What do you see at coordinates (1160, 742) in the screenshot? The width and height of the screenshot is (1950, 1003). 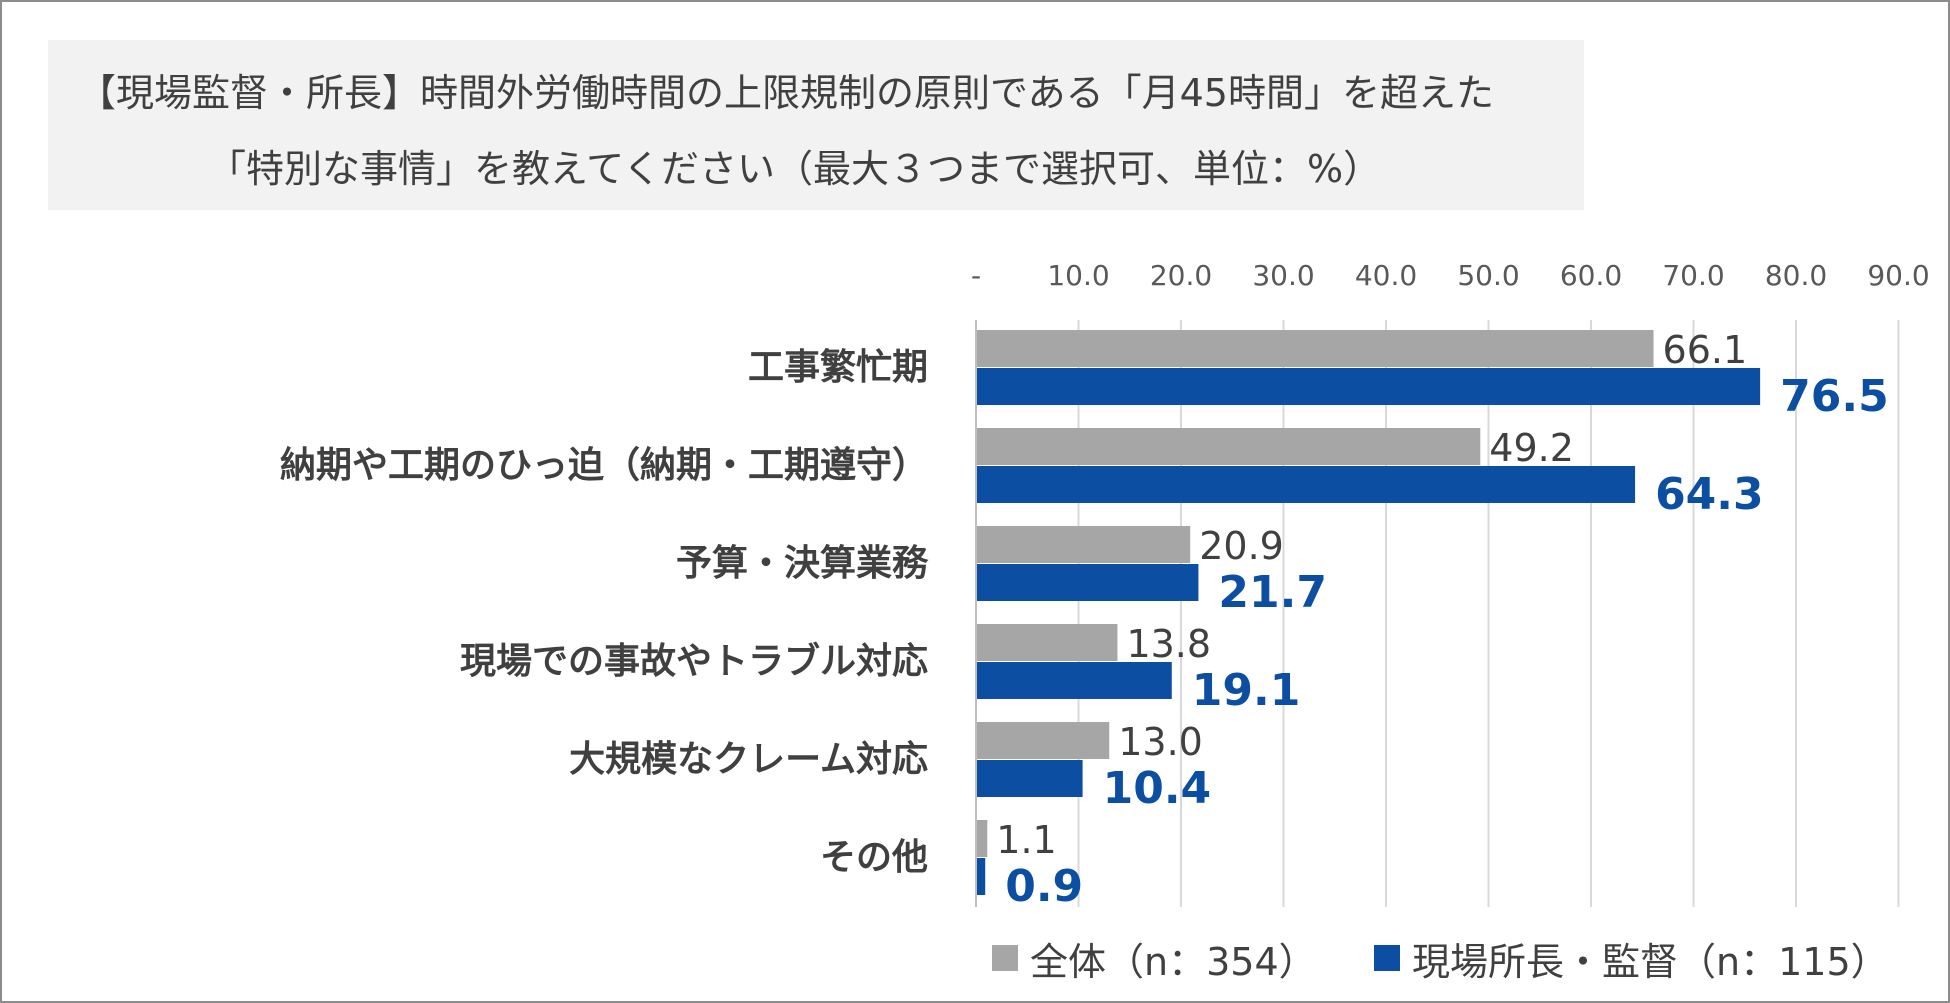 I see `data-label-total: 13.0` at bounding box center [1160, 742].